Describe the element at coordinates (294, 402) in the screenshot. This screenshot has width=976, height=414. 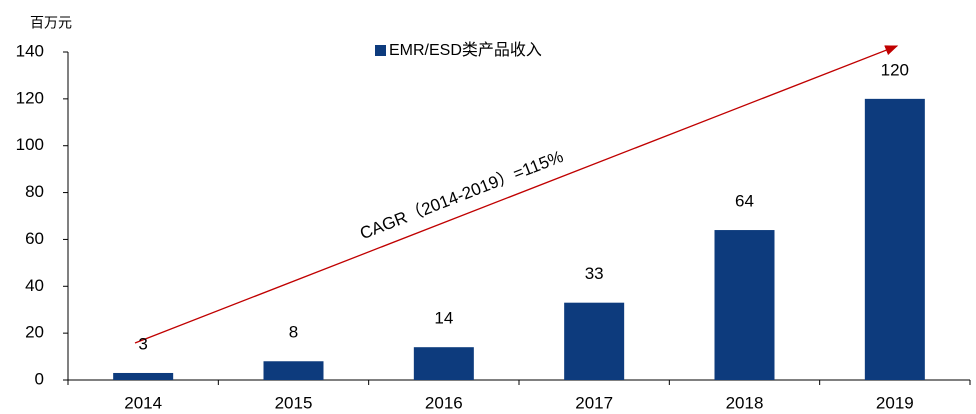
I see `x-tick-label: 2015` at that location.